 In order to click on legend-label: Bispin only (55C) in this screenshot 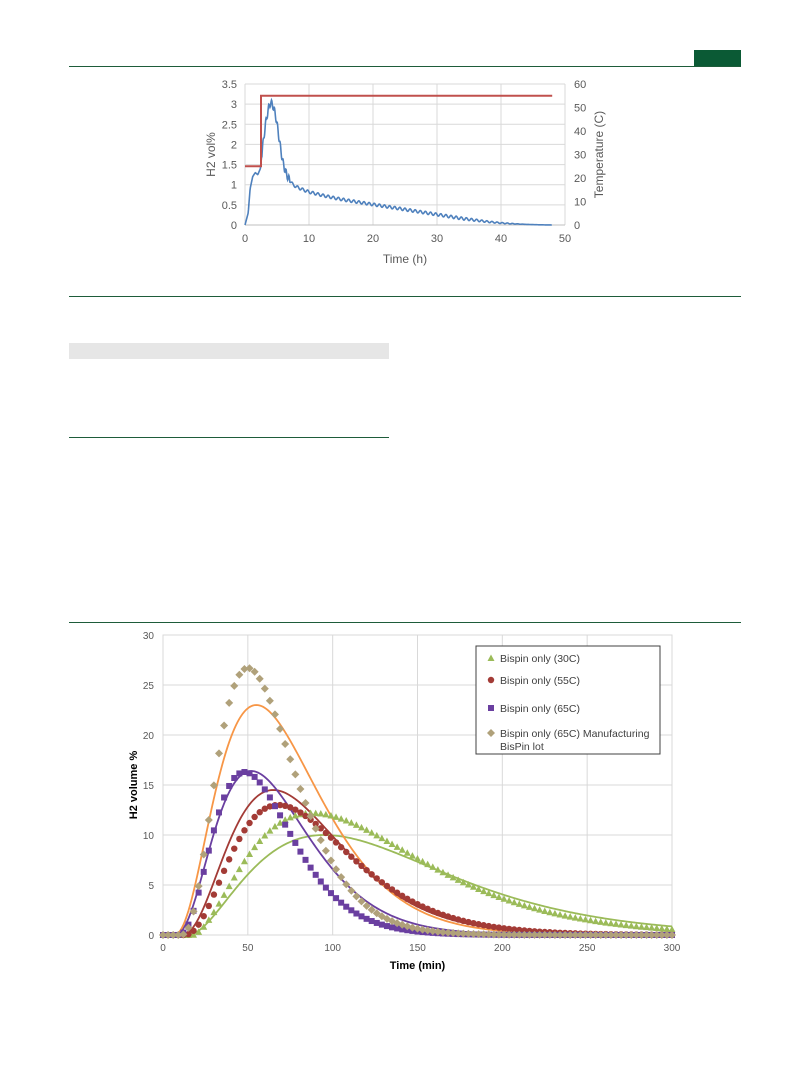, I will do `click(540, 681)`.